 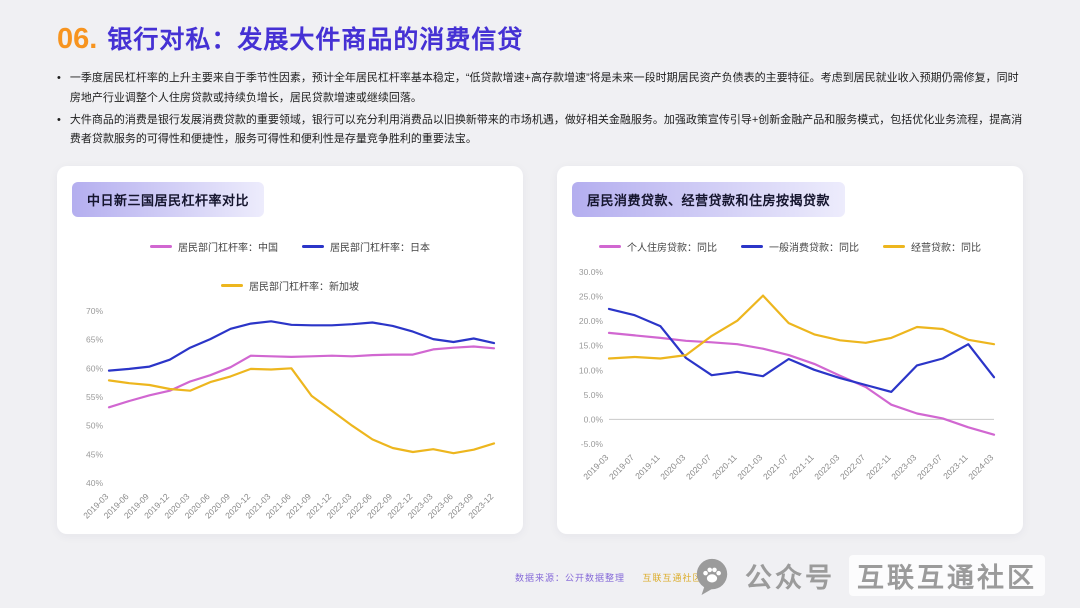 What do you see at coordinates (315, 40) in the screenshot?
I see `title-text: 银行对私：发展大件商品的消费信贷` at bounding box center [315, 40].